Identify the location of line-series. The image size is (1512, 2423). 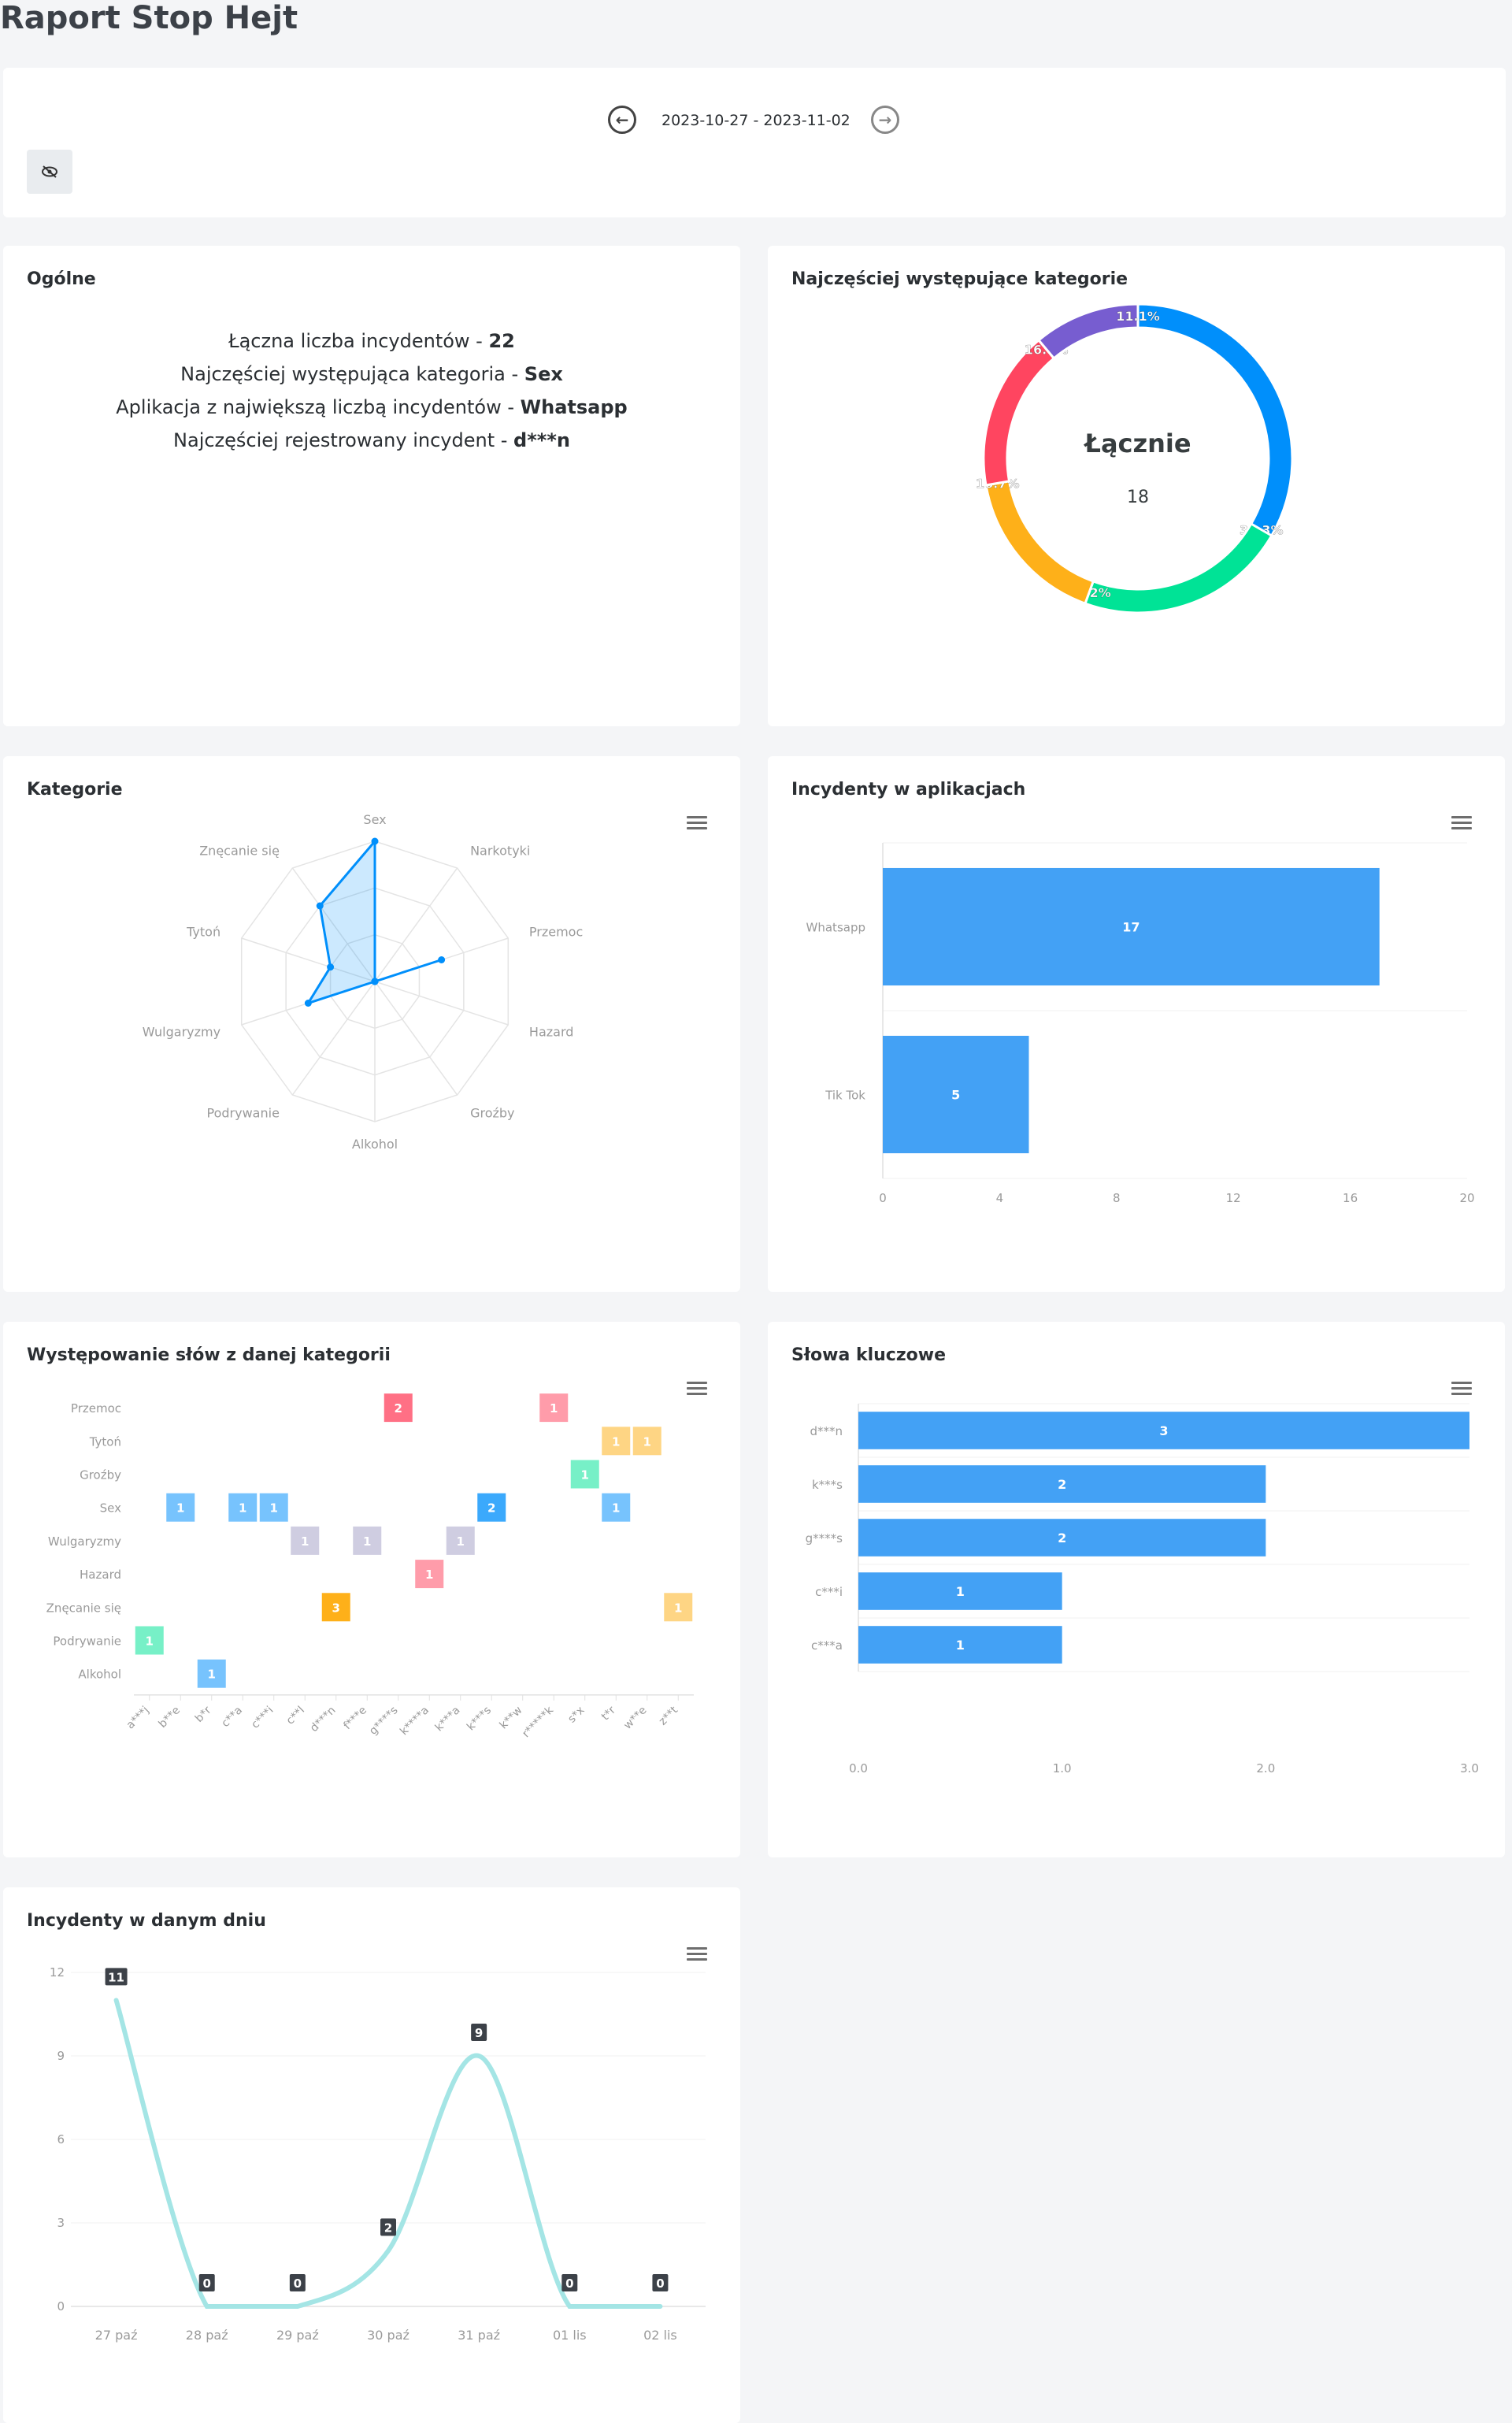
(388, 2153).